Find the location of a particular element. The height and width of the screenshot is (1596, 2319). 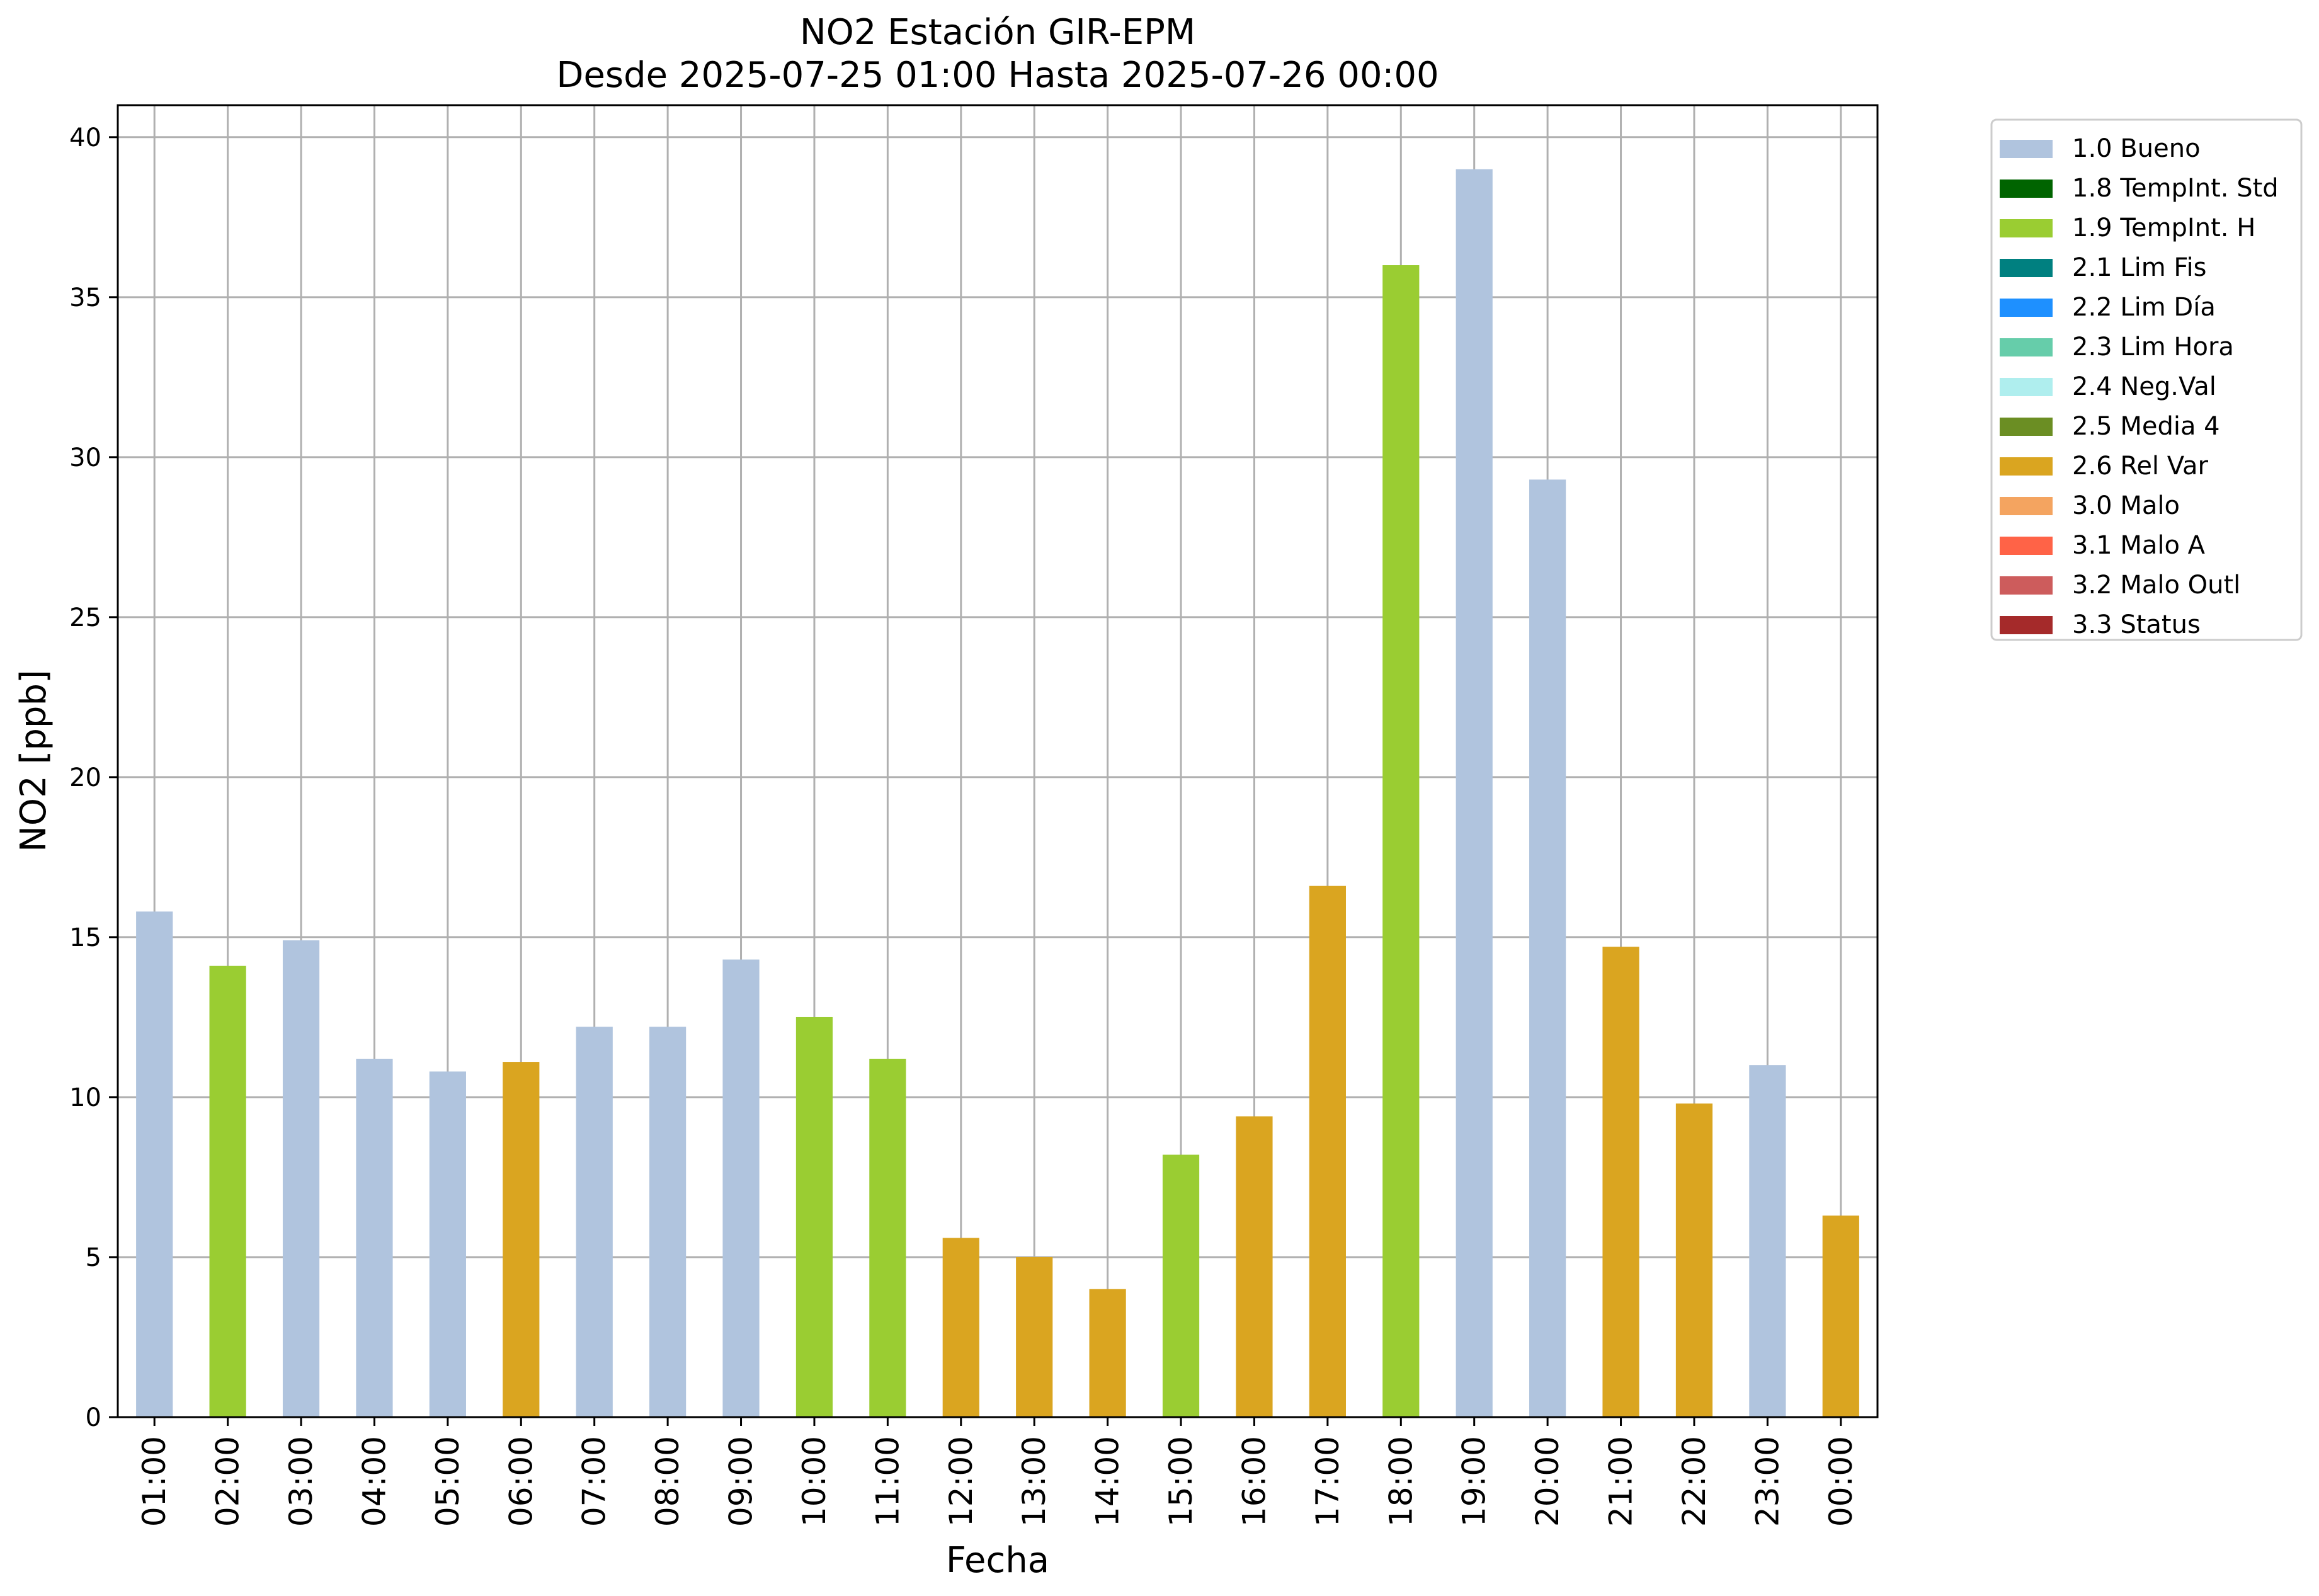

y-tick-label: 40 is located at coordinates (85, 137).